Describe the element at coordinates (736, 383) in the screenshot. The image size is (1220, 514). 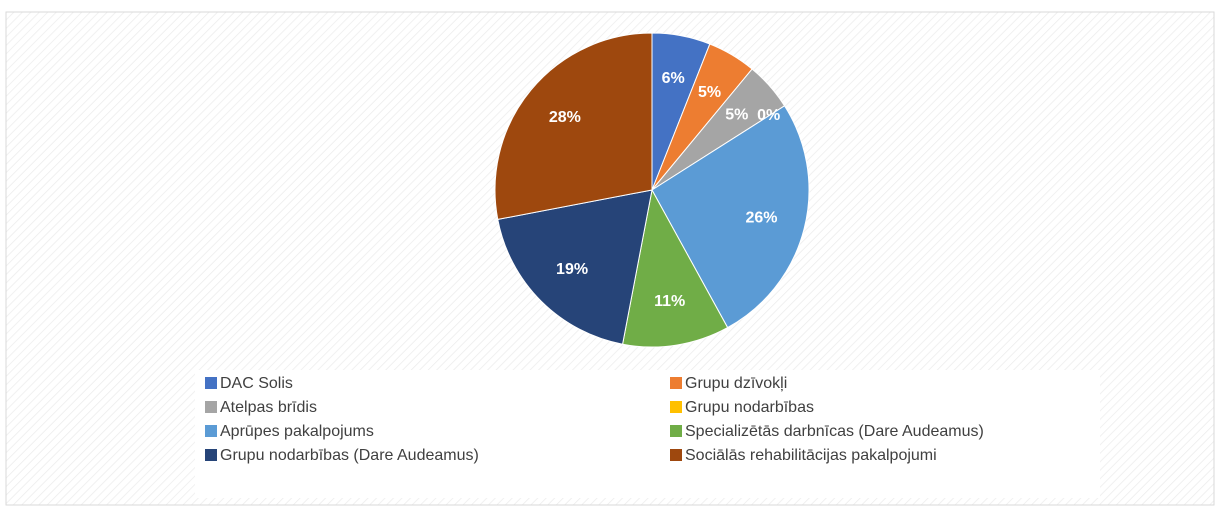
I see `legend-label: Grupu dzīvokļi` at that location.